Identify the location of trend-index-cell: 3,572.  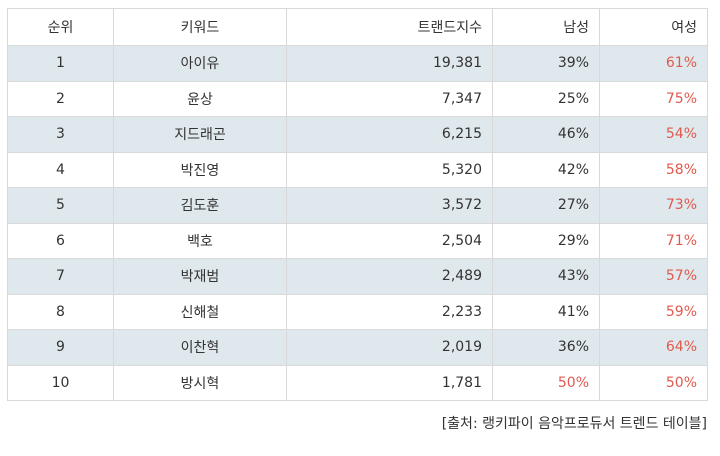
(389, 205).